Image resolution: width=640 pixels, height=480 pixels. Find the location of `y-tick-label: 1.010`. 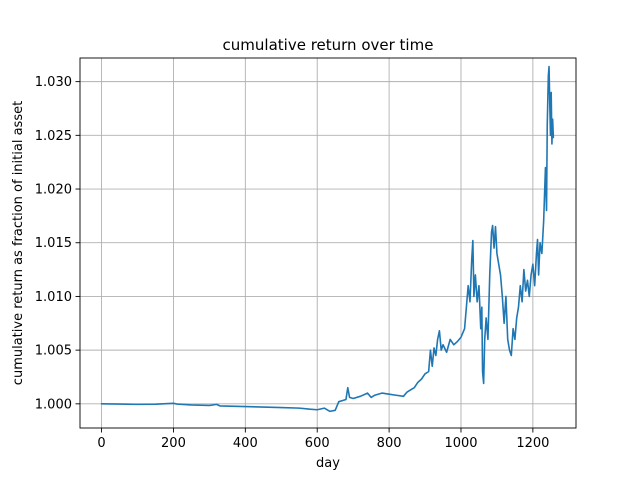

y-tick-label: 1.010 is located at coordinates (53, 297).